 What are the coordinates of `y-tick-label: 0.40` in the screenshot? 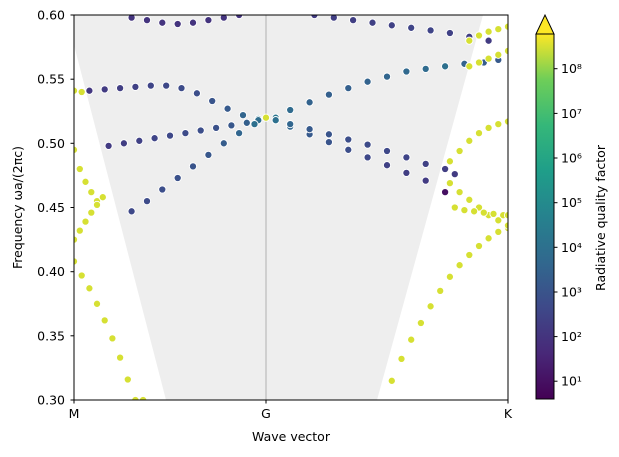 It's located at (51, 271).